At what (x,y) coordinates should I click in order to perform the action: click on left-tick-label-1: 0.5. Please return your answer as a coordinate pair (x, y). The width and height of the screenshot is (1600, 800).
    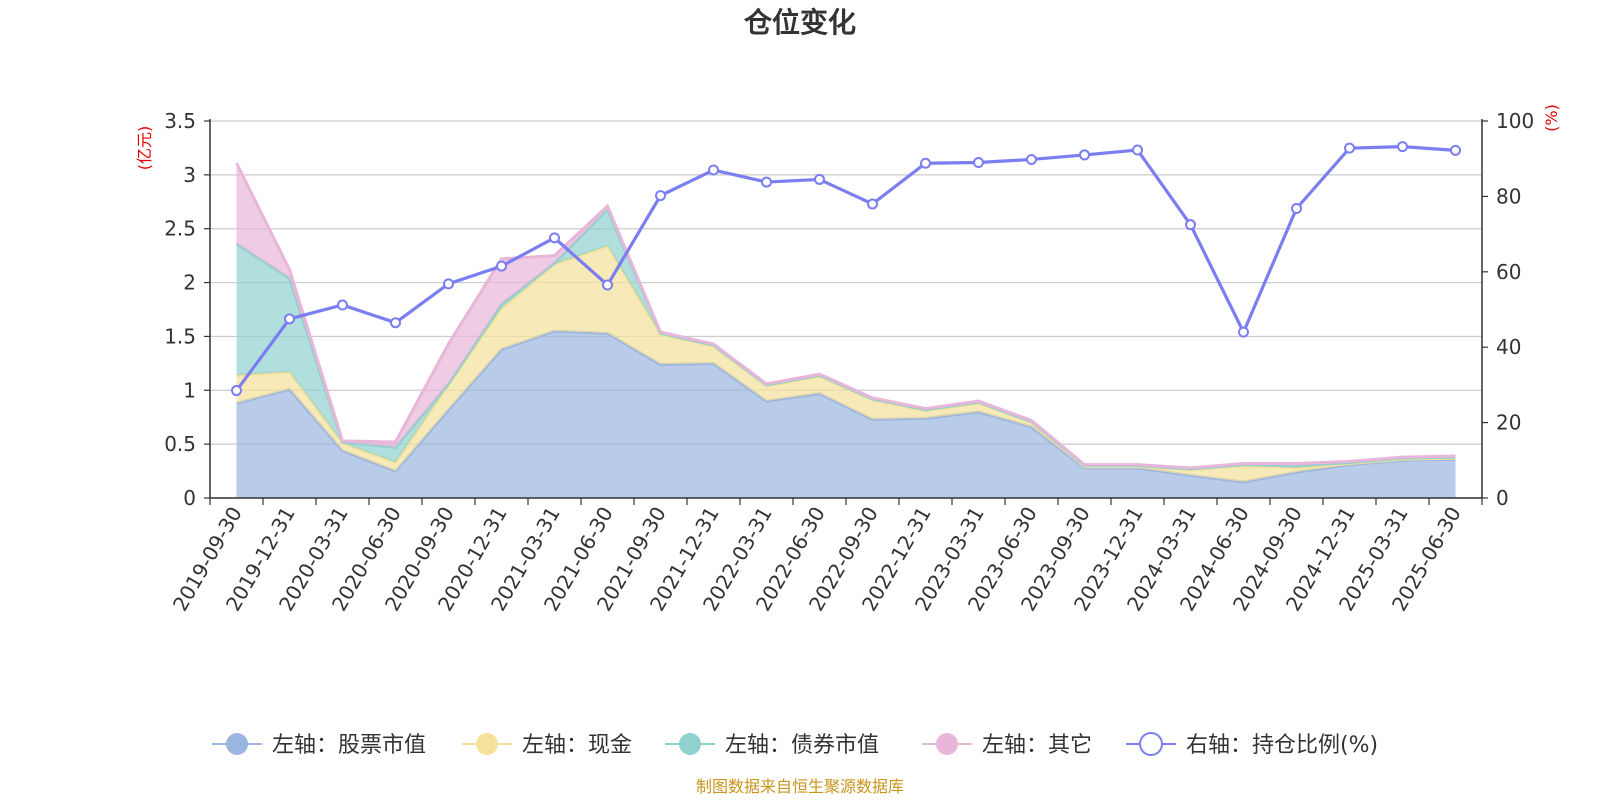
    Looking at the image, I should click on (180, 444).